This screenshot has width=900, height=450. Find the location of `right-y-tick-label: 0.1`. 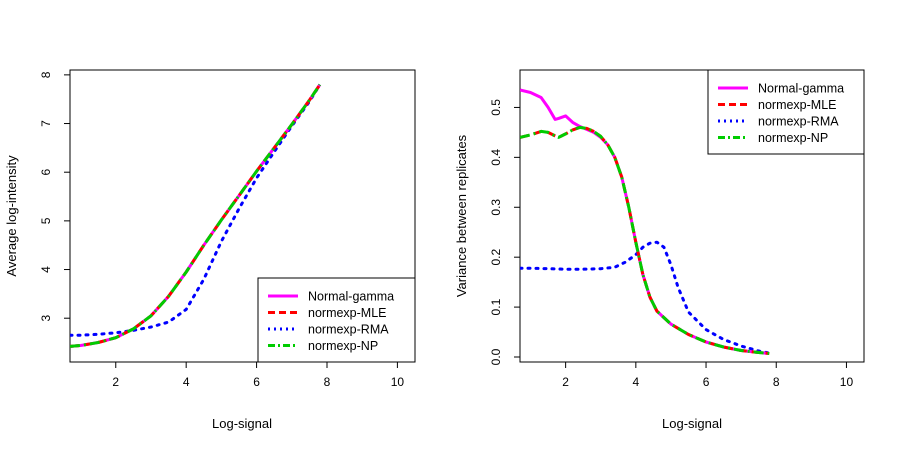

right-y-tick-label: 0.1 is located at coordinates (496, 306).